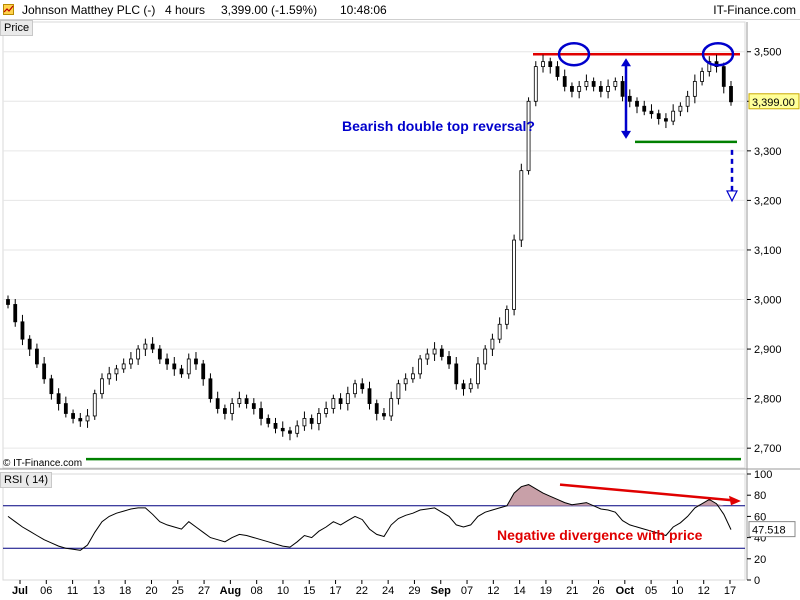  What do you see at coordinates (26, 480) in the screenshot?
I see `rsi-panel-label: RSI ( 14)` at bounding box center [26, 480].